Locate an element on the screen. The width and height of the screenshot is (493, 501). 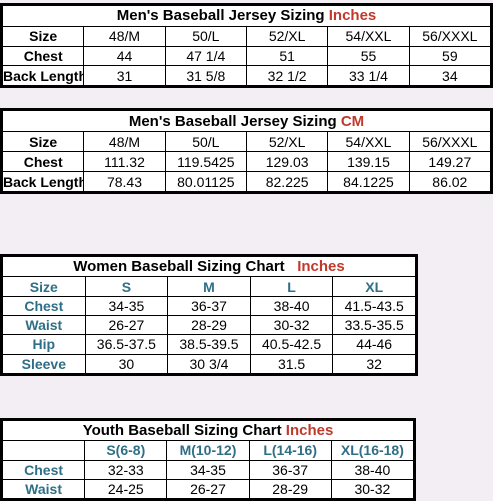
table-cell: 32 1/2 is located at coordinates (287, 75).